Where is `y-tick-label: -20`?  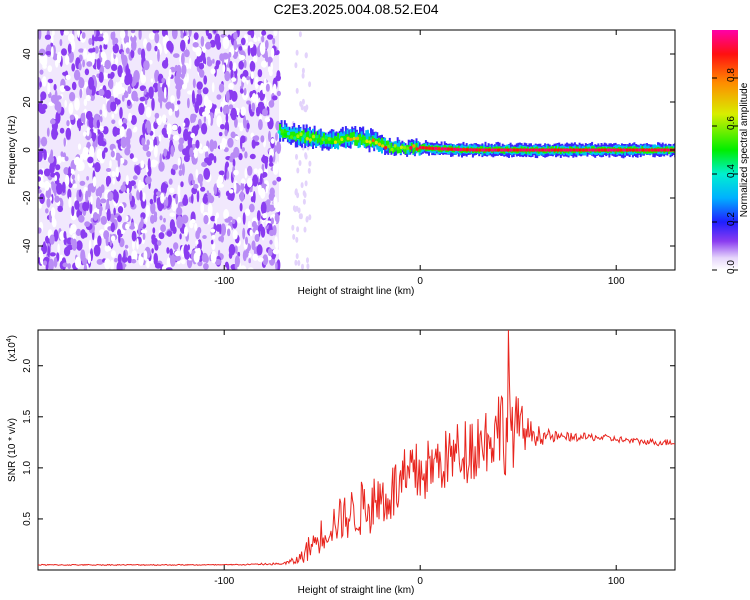 y-tick-label: -20 is located at coordinates (27, 197).